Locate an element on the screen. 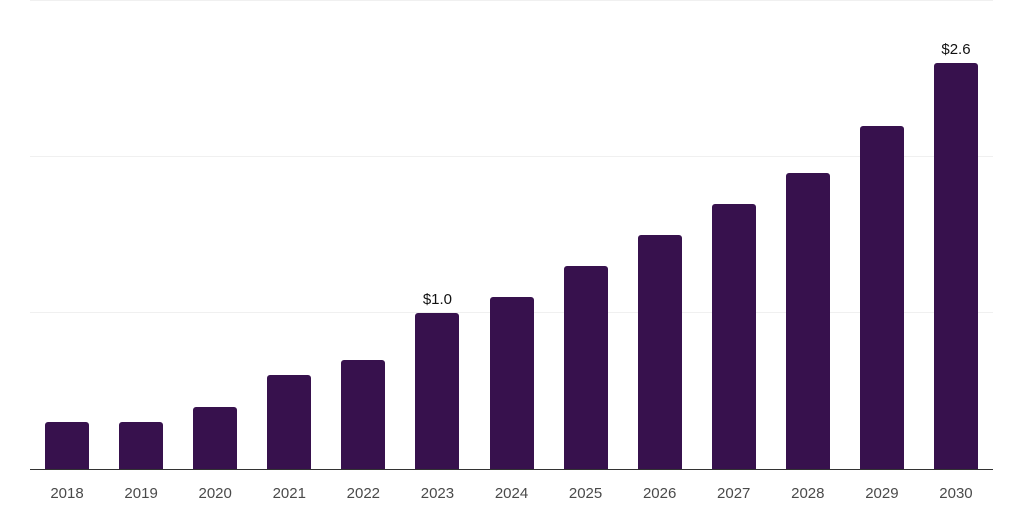 The width and height of the screenshot is (1024, 512). x-tick-2028: 2028 is located at coordinates (808, 493).